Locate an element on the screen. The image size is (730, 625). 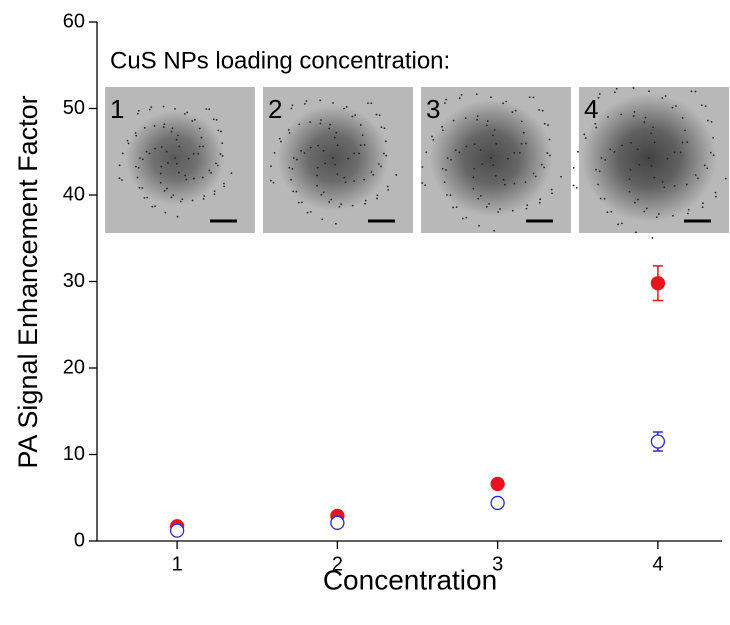
y-tick-label: 0 is located at coordinates (79, 540).